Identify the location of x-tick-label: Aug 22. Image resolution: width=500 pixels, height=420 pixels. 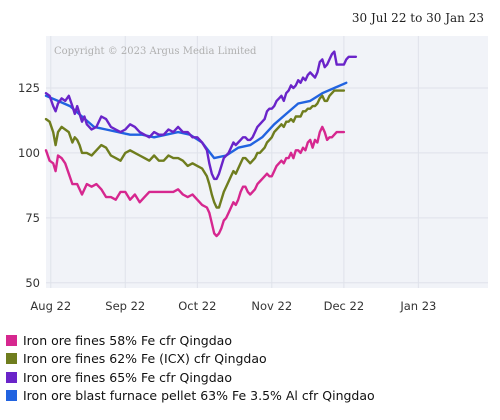
(50, 306).